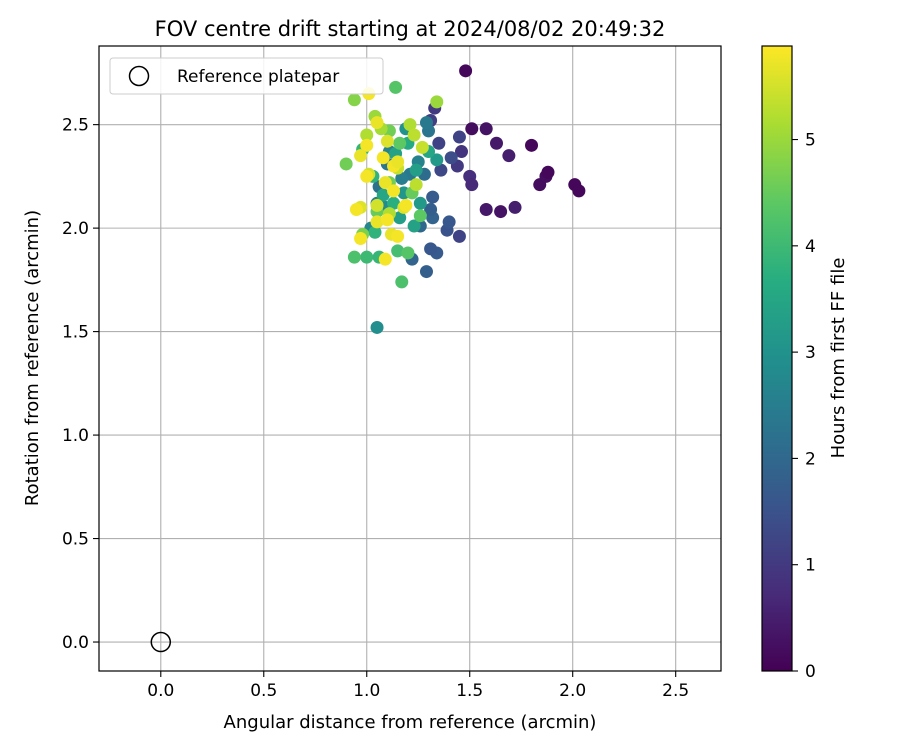  What do you see at coordinates (263, 691) in the screenshot?
I see `x-tick-label: 0.5` at bounding box center [263, 691].